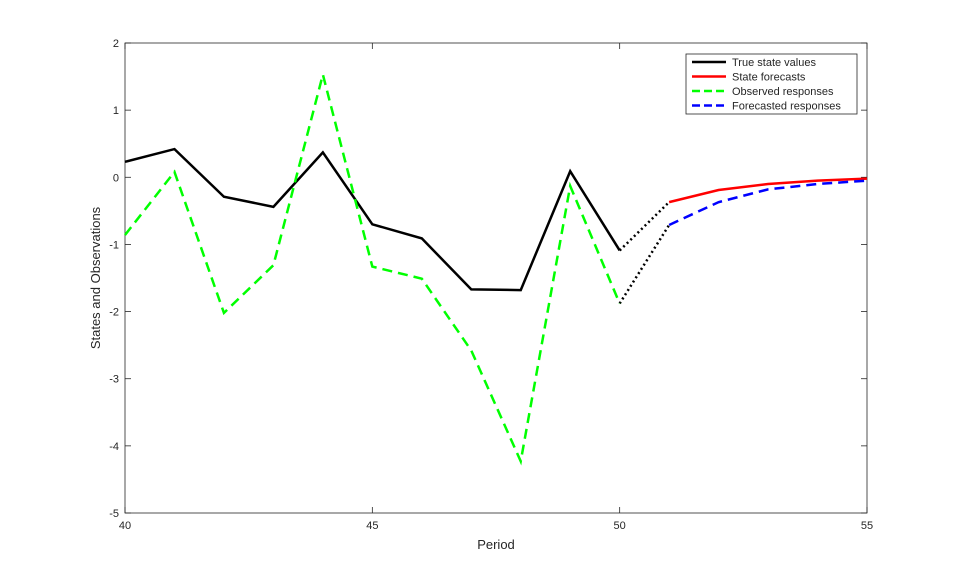  Describe the element at coordinates (116, 44) in the screenshot. I see `y-tick-label: 2` at that location.